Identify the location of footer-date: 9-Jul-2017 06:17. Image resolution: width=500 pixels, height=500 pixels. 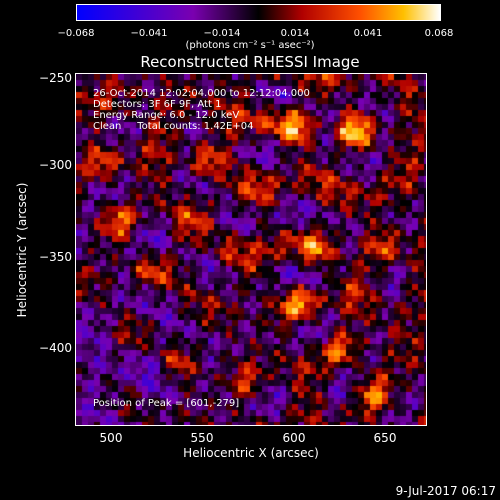
(445, 491).